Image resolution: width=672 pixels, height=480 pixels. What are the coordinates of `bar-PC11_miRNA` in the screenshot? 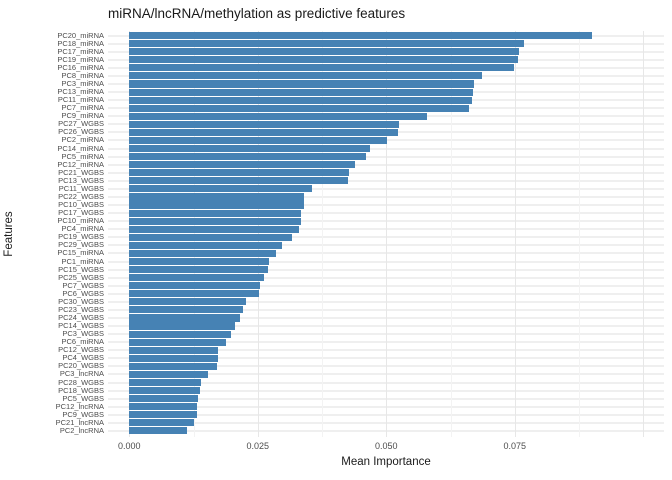 It's located at (301, 100).